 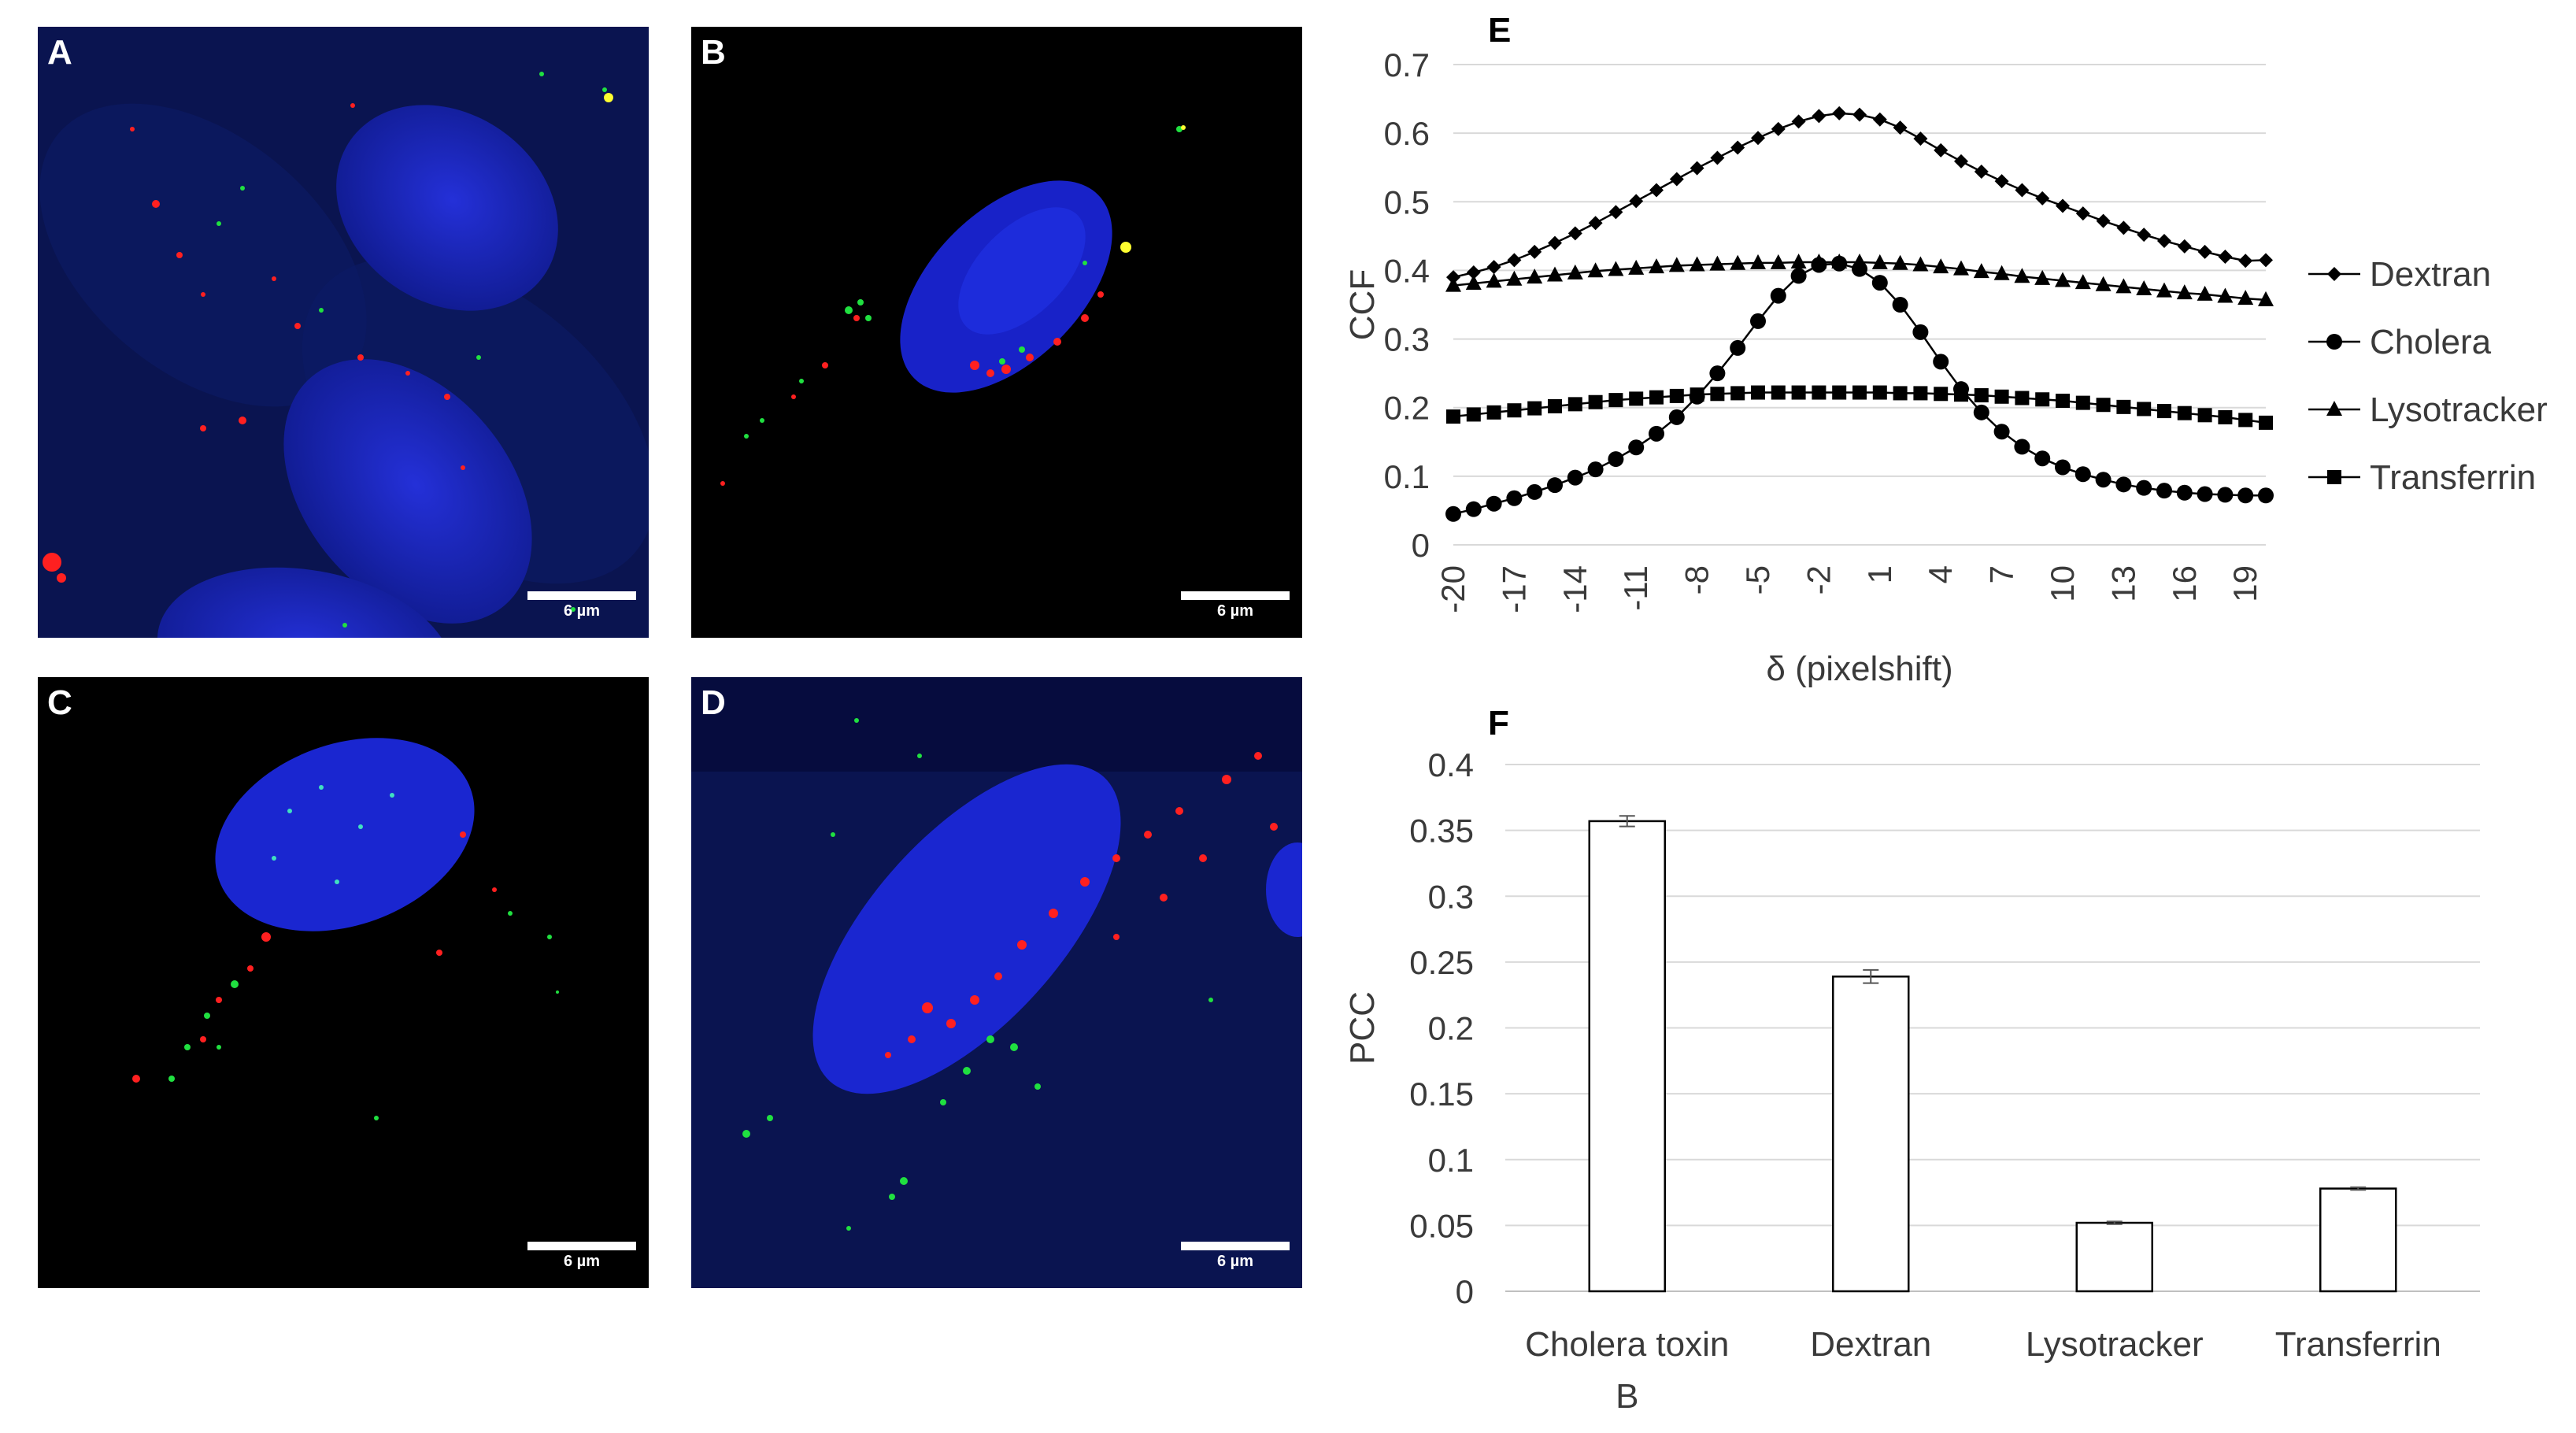 I want to click on scale-bar-d: 6 µm, so click(x=1235, y=1256).